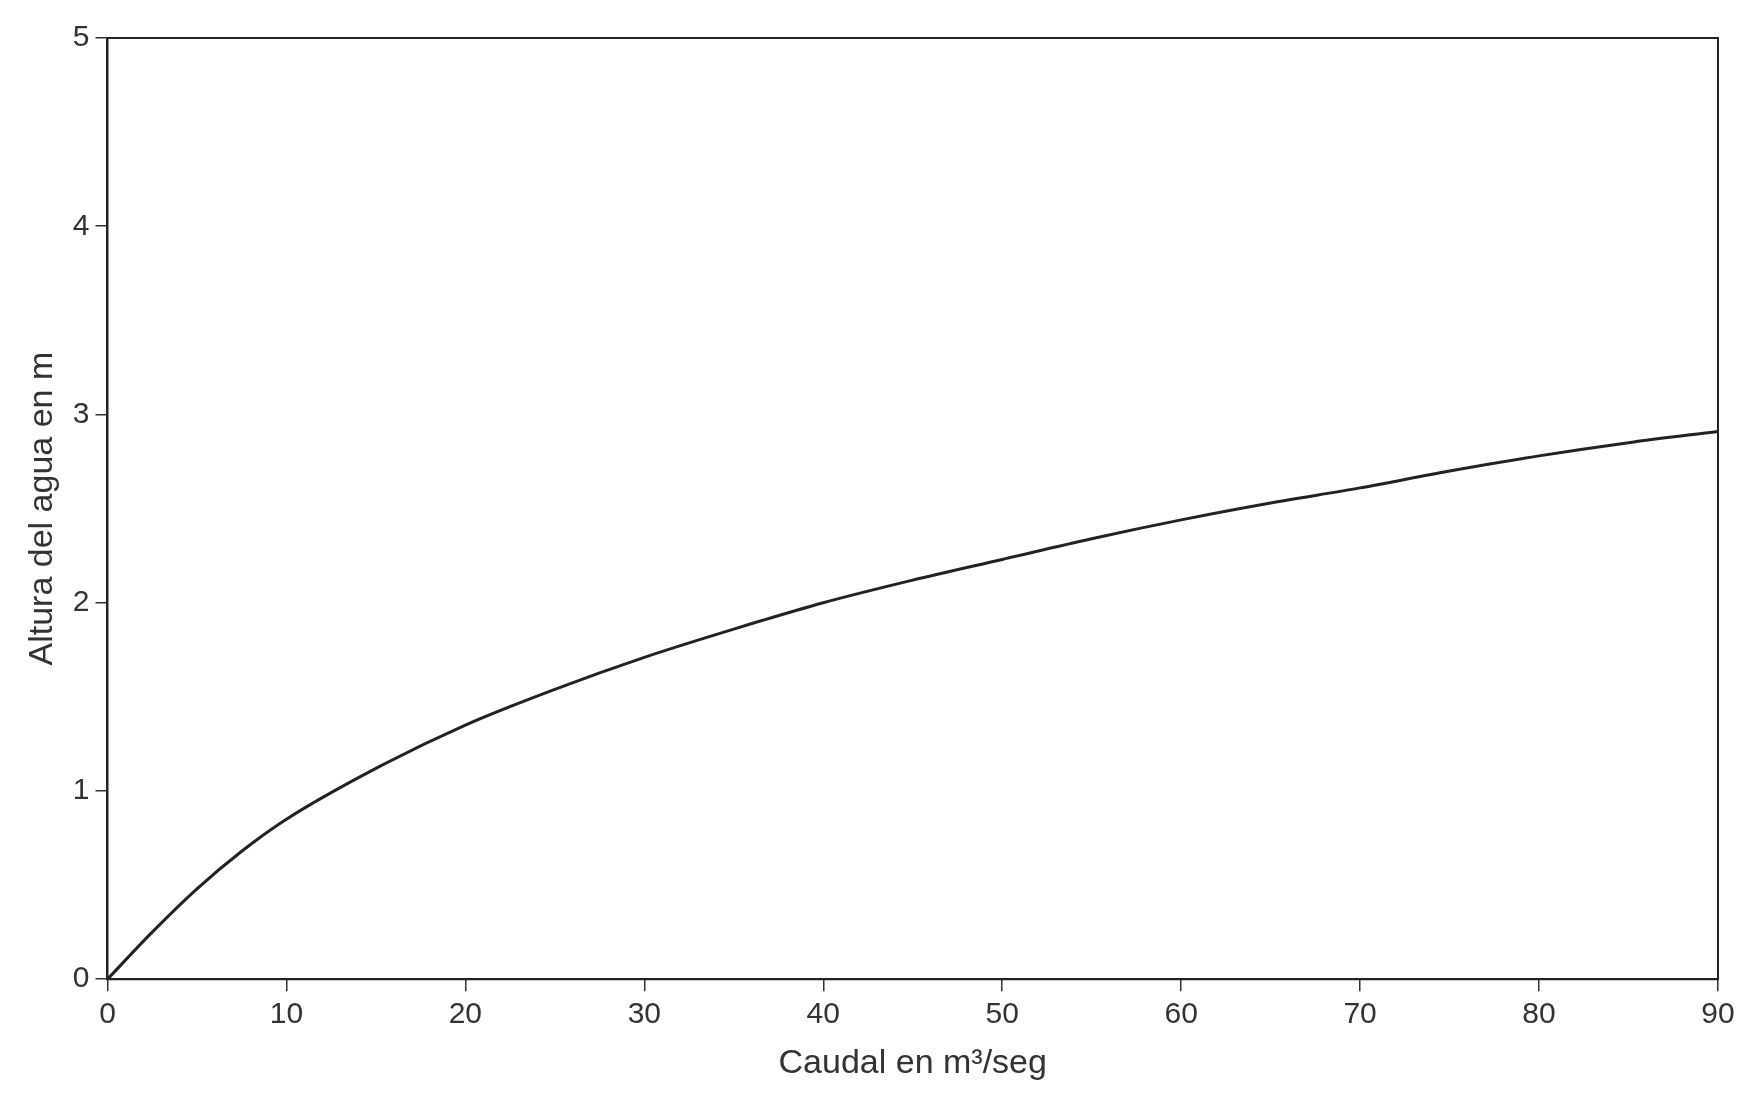 The width and height of the screenshot is (1762, 1110). What do you see at coordinates (81, 36) in the screenshot?
I see `y-tick-label: 5` at bounding box center [81, 36].